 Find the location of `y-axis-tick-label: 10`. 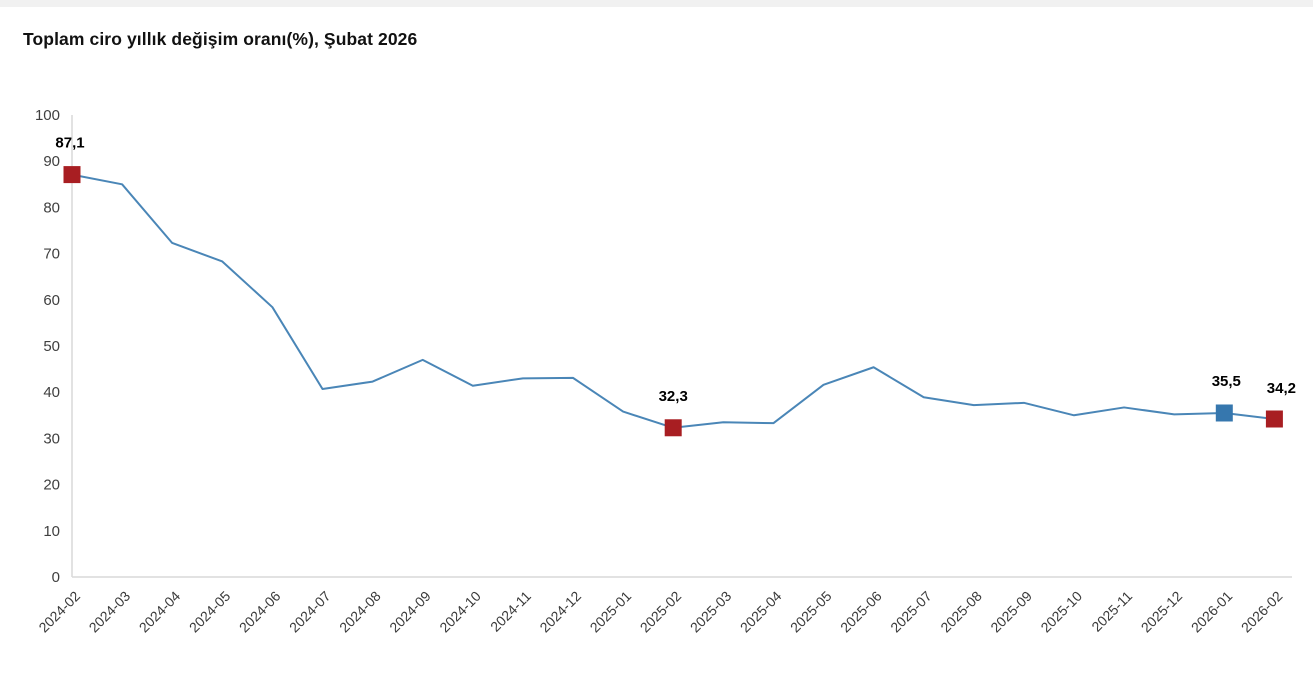

y-axis-tick-label: 10 is located at coordinates (51, 531).